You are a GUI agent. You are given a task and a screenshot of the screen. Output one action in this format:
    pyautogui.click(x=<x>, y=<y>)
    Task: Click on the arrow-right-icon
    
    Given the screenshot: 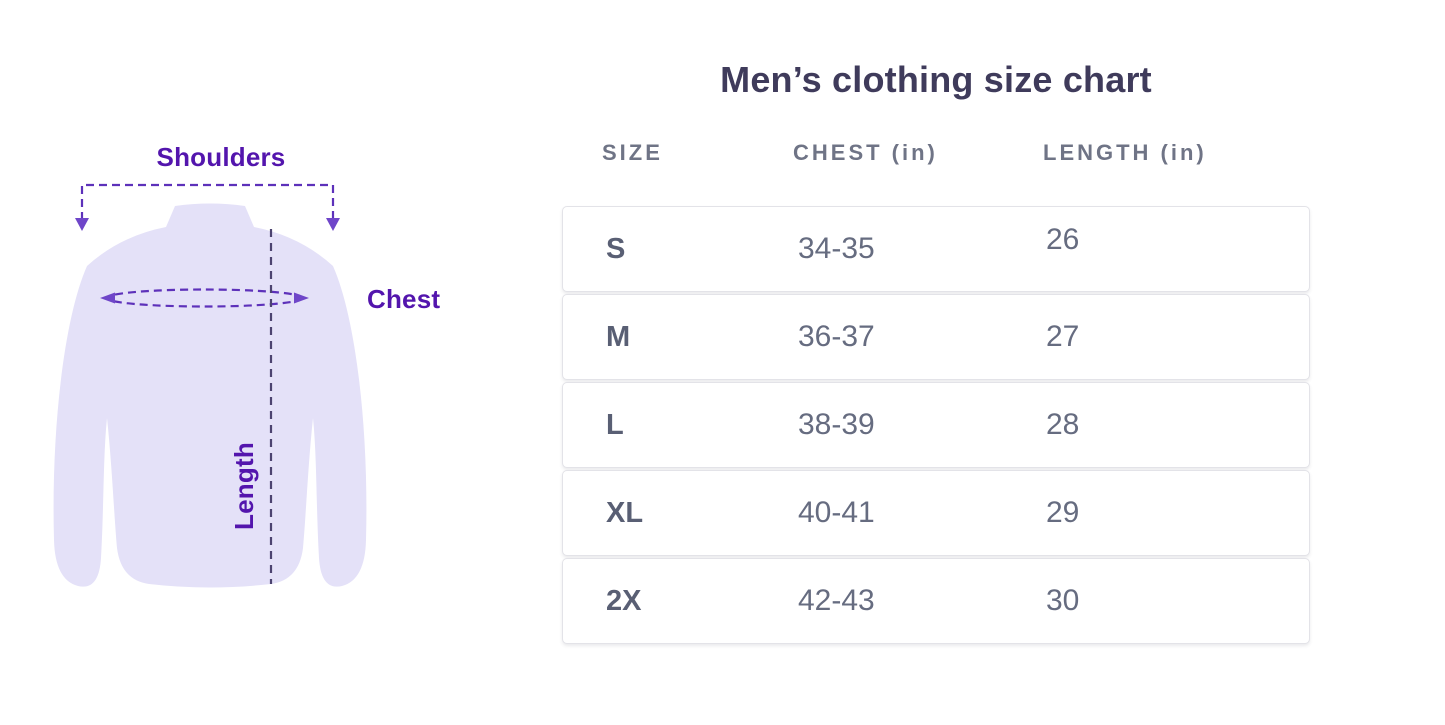 What is the action you would take?
    pyautogui.click(x=301, y=298)
    